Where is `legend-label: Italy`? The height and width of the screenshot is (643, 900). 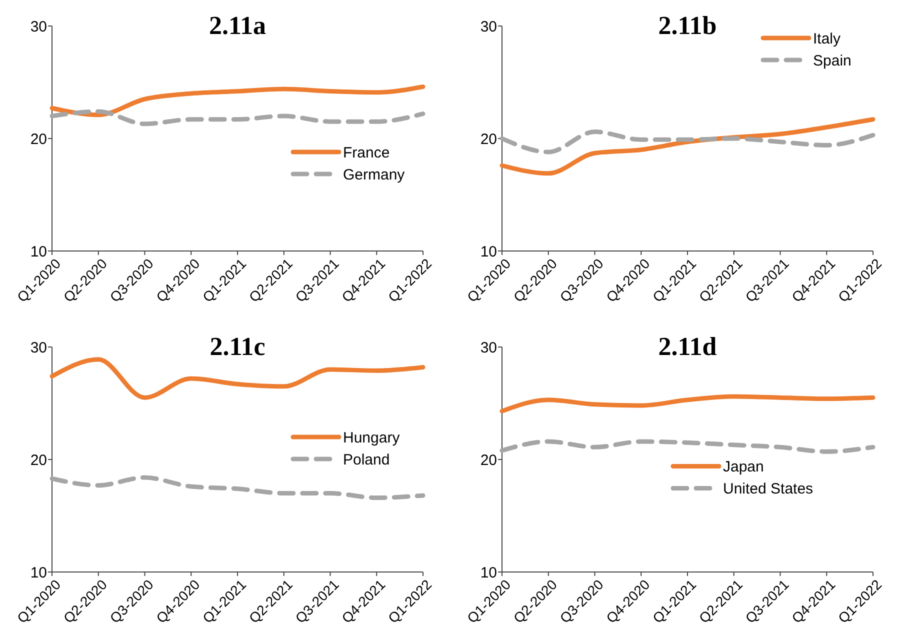
legend-label: Italy is located at coordinates (827, 39).